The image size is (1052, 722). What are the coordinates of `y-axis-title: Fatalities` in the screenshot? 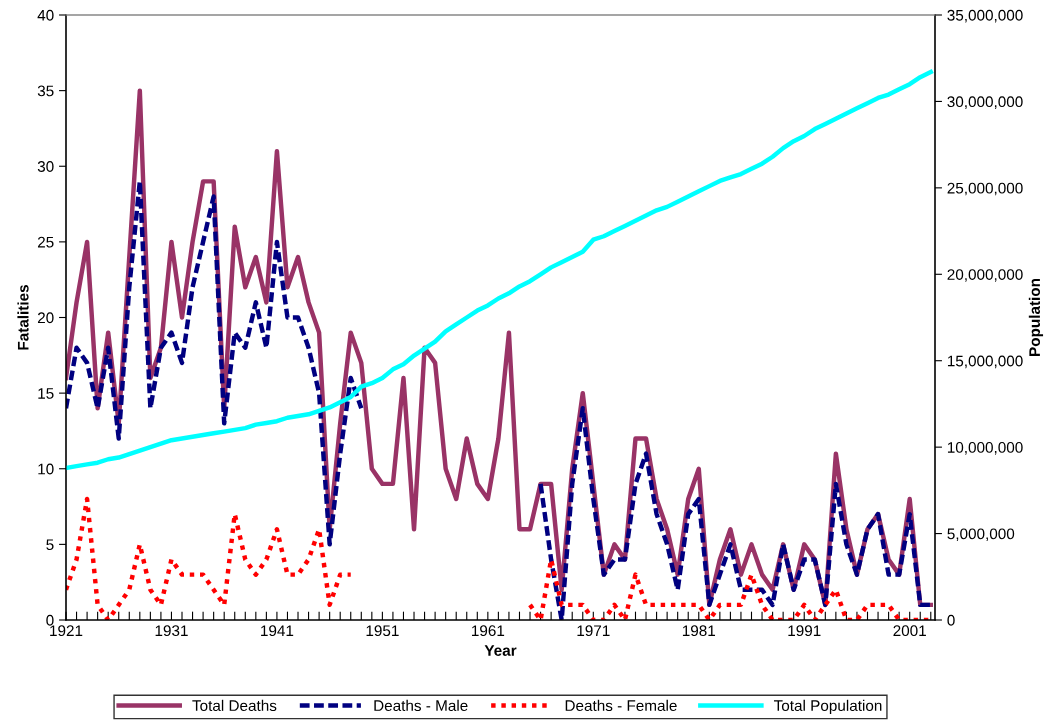 It's located at (23, 317).